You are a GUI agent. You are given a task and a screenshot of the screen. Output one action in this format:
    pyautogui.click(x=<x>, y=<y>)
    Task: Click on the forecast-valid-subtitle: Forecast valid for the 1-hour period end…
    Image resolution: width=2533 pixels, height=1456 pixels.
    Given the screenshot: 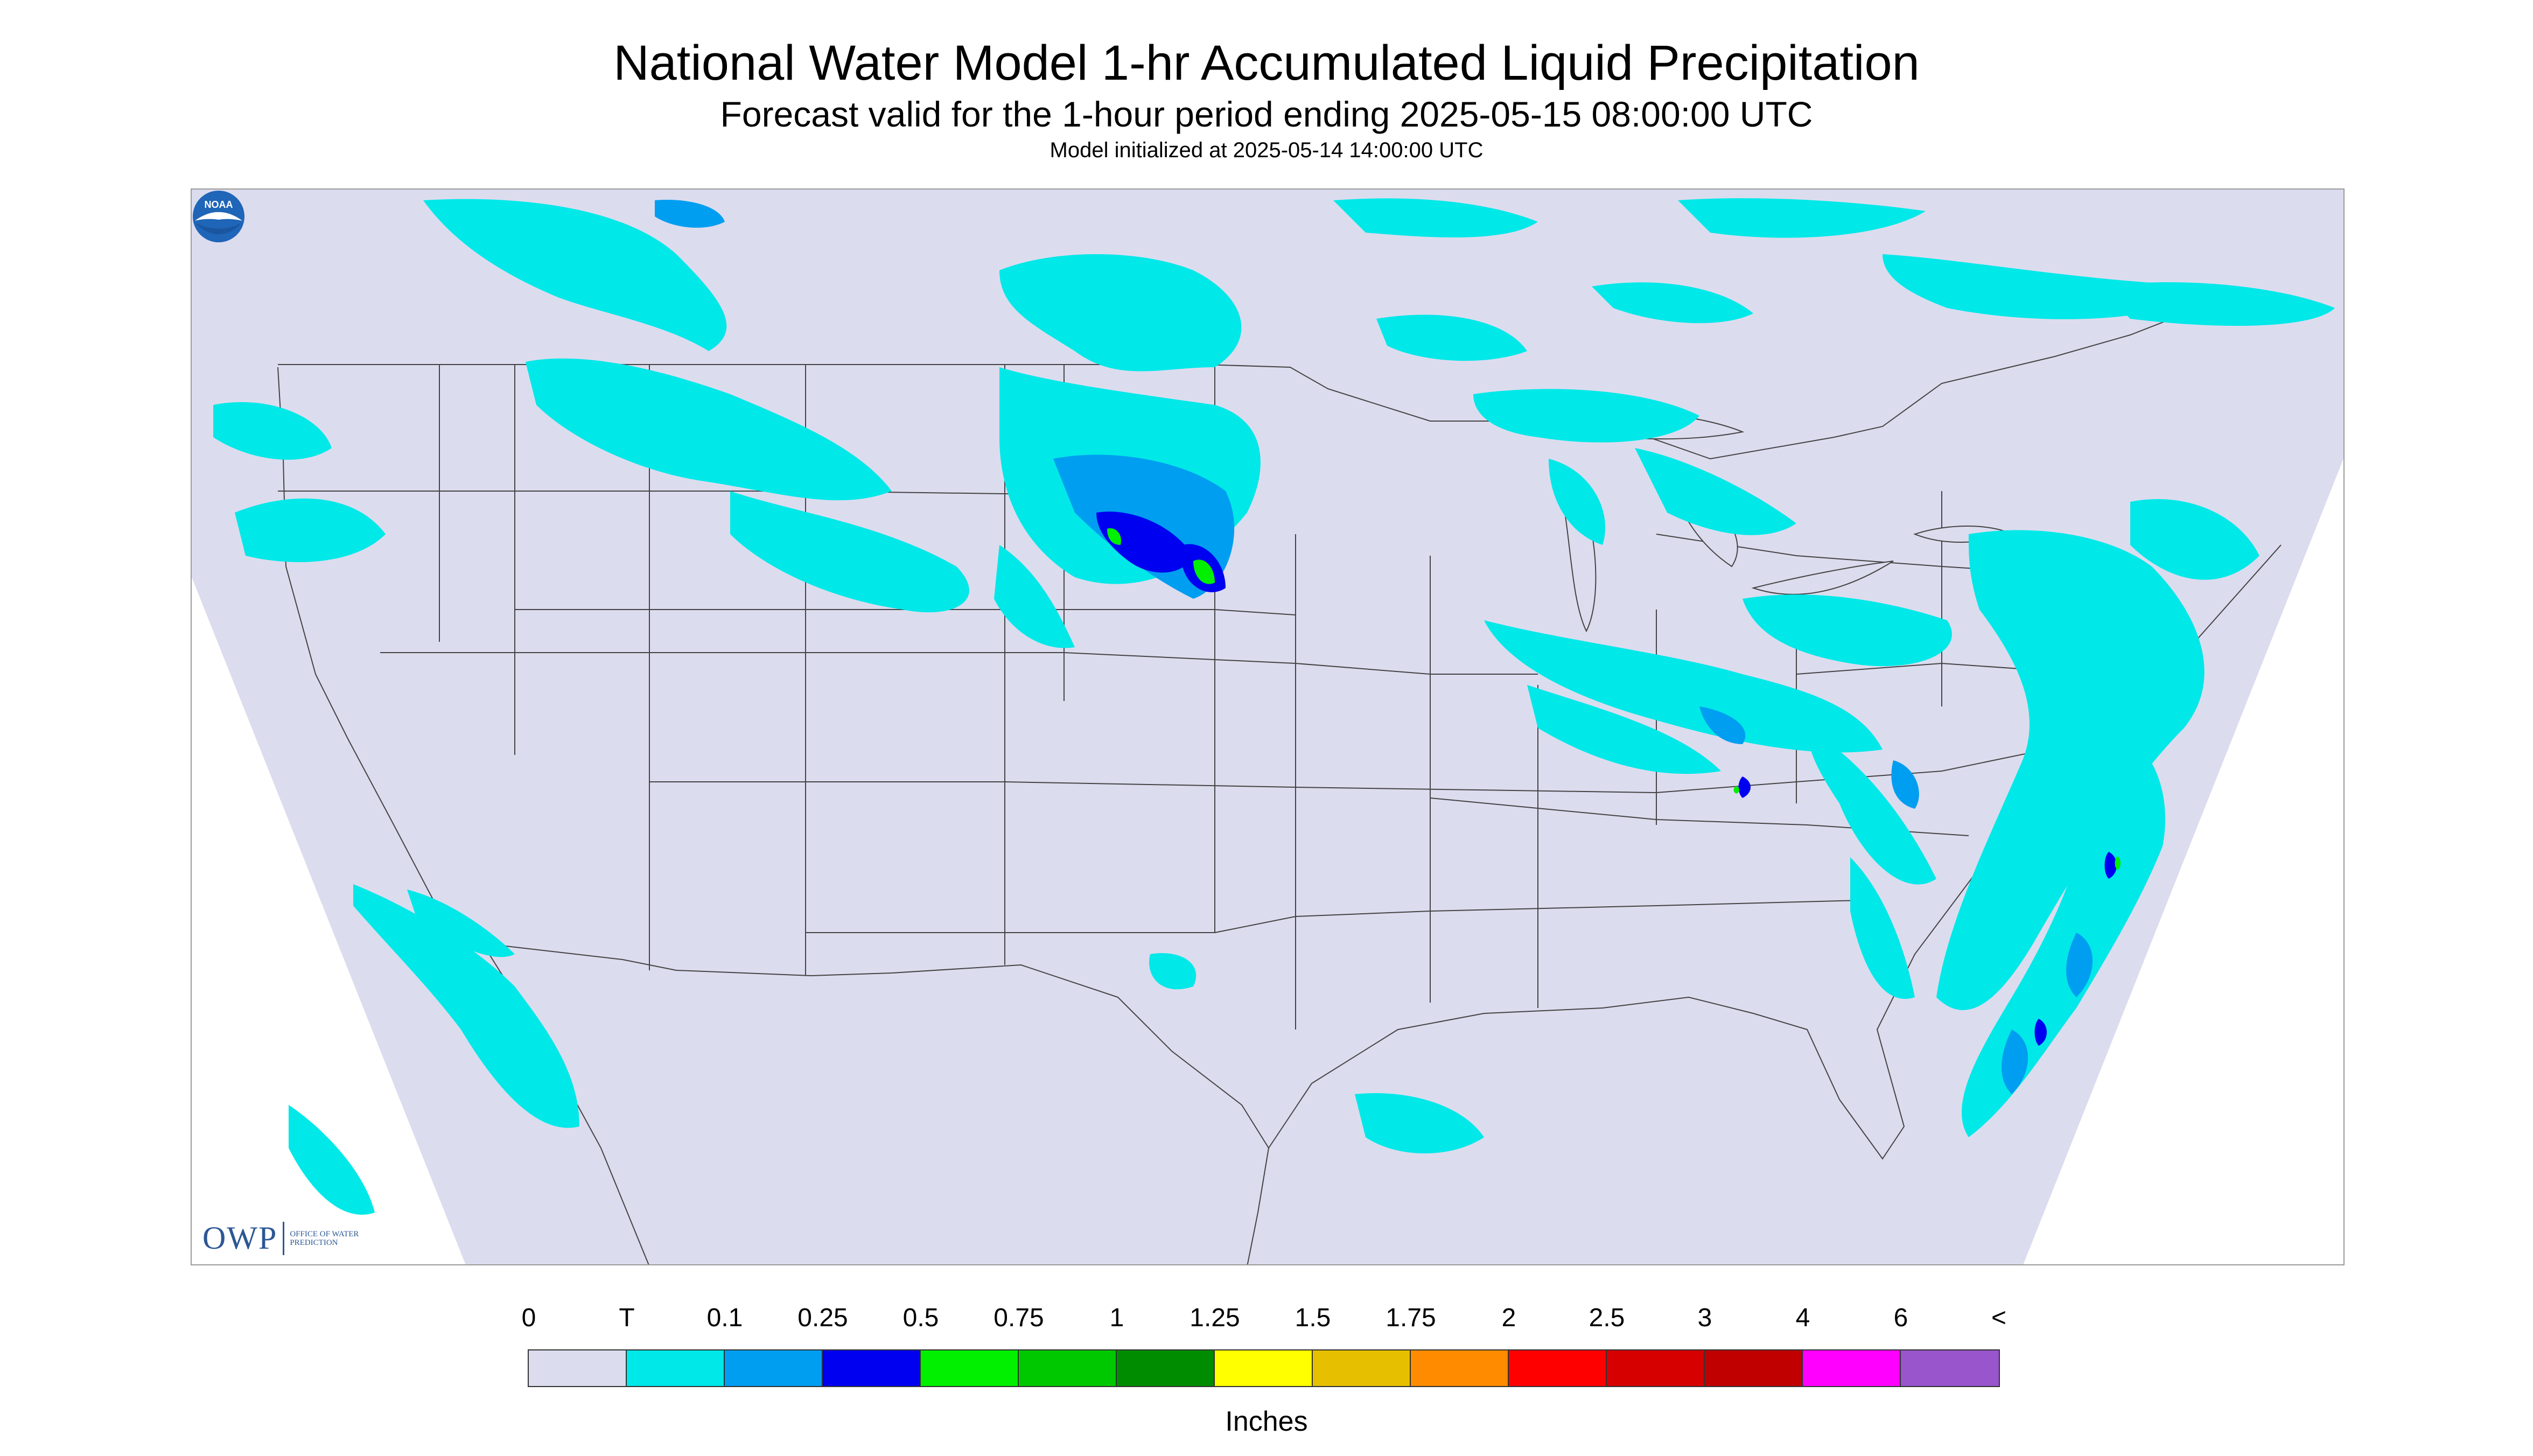 What is the action you would take?
    pyautogui.click(x=1266, y=114)
    